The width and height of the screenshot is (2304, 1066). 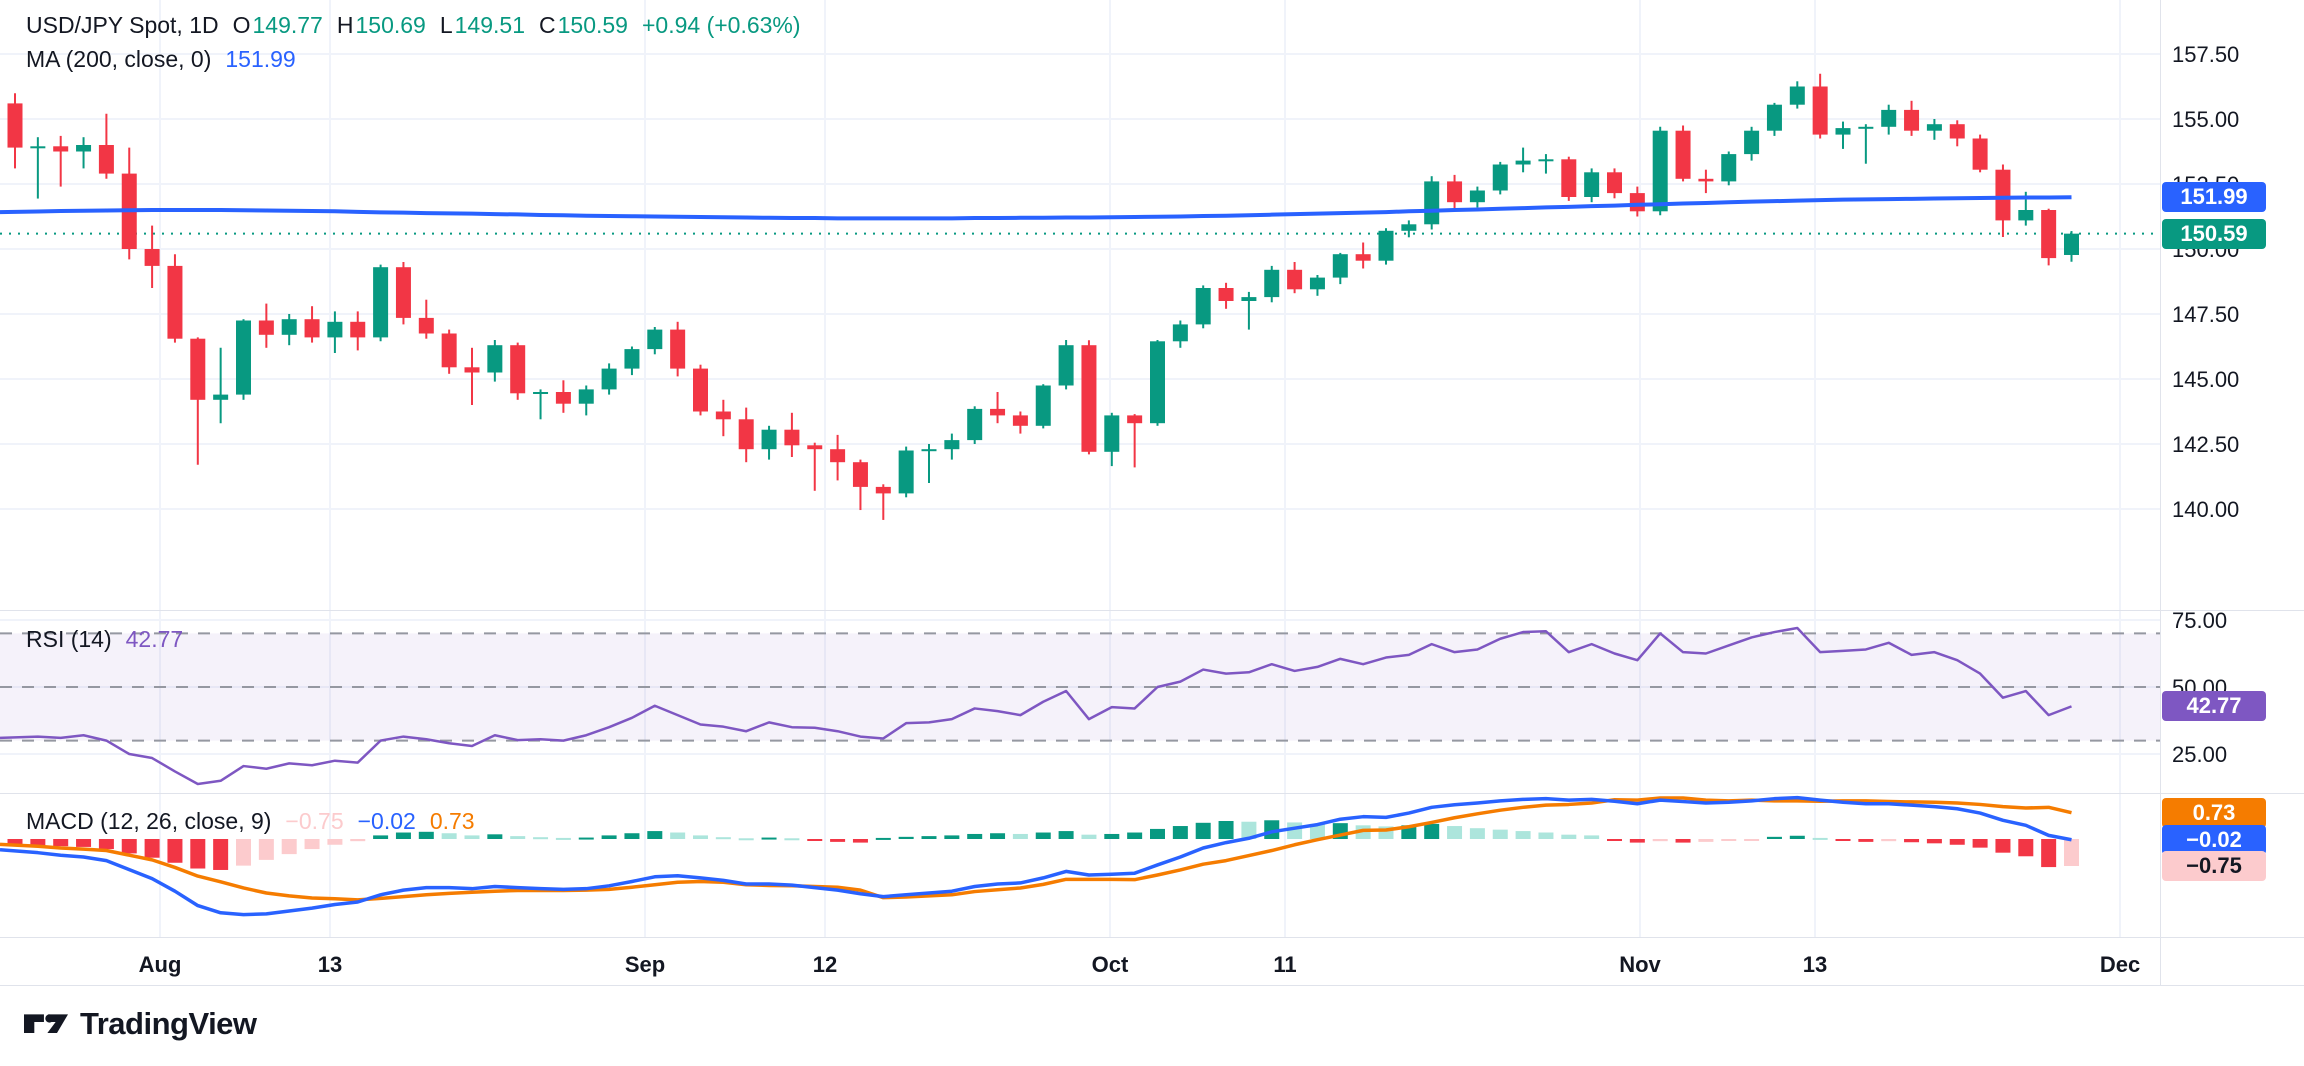 What do you see at coordinates (2206, 314) in the screenshot?
I see `price-axis-tick: 147.50` at bounding box center [2206, 314].